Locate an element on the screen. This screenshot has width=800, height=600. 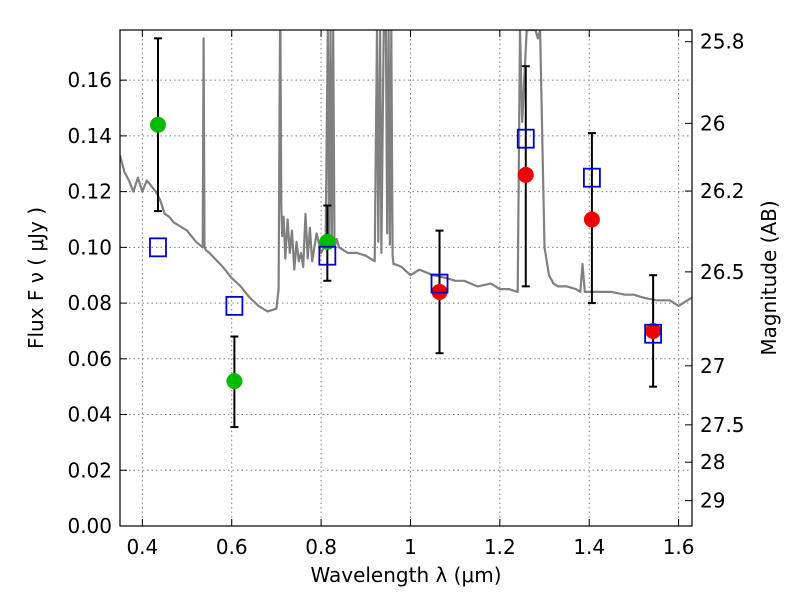
x-tick-label: 0.4 is located at coordinates (142, 547).